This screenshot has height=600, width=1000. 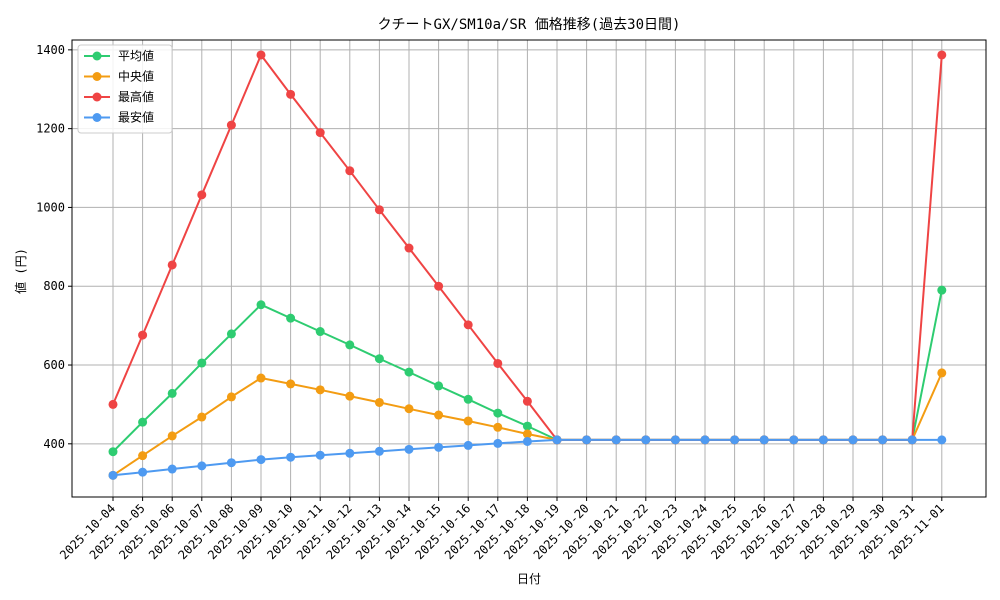 I want to click on legend-item: 平均値, so click(x=119, y=55).